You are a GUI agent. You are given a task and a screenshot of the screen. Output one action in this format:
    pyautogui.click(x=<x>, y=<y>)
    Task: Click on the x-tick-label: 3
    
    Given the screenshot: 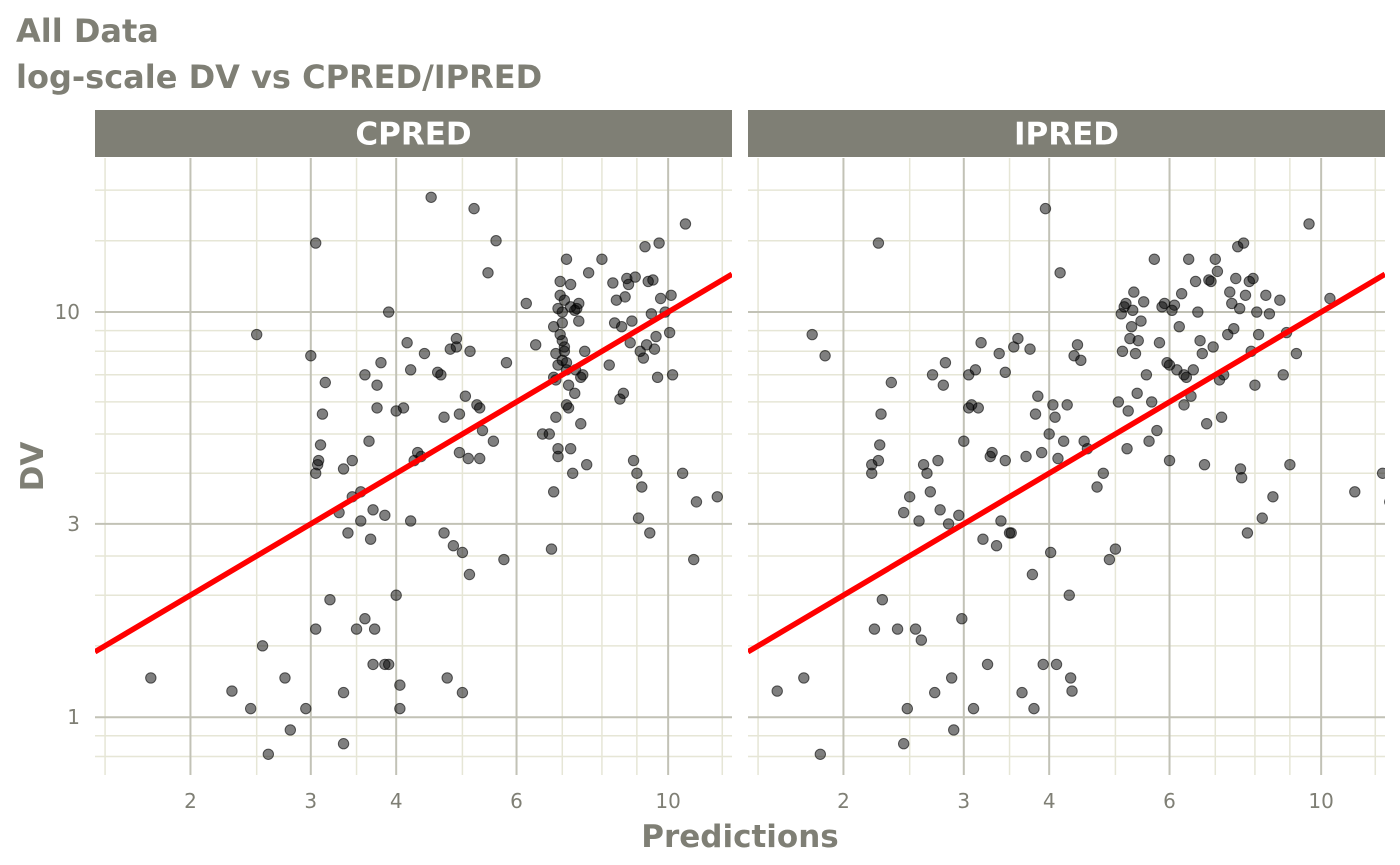 What is the action you would take?
    pyautogui.click(x=310, y=801)
    